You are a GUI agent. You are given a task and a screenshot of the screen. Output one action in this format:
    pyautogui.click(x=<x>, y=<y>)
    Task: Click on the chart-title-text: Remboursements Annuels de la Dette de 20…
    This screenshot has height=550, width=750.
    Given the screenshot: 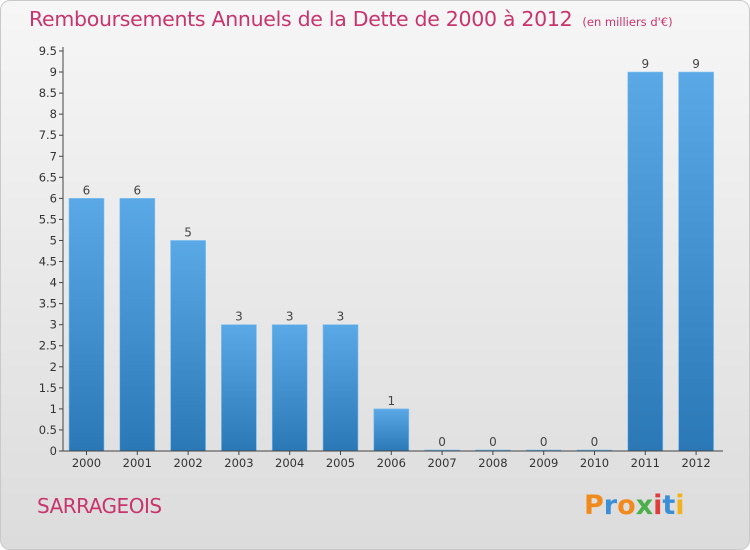 What is the action you would take?
    pyautogui.click(x=301, y=19)
    